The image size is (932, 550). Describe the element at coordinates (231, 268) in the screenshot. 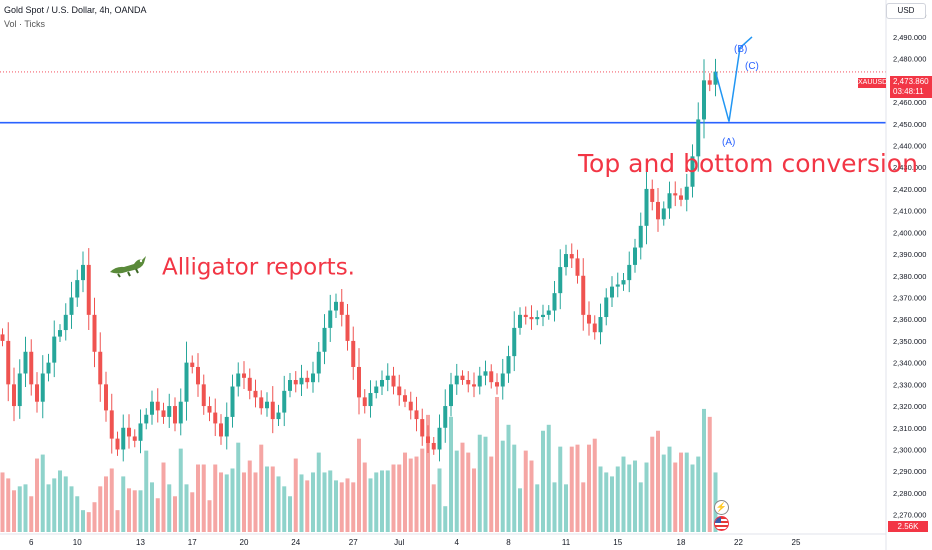

I see `alligator-annotation: Alligator reports.` at that location.